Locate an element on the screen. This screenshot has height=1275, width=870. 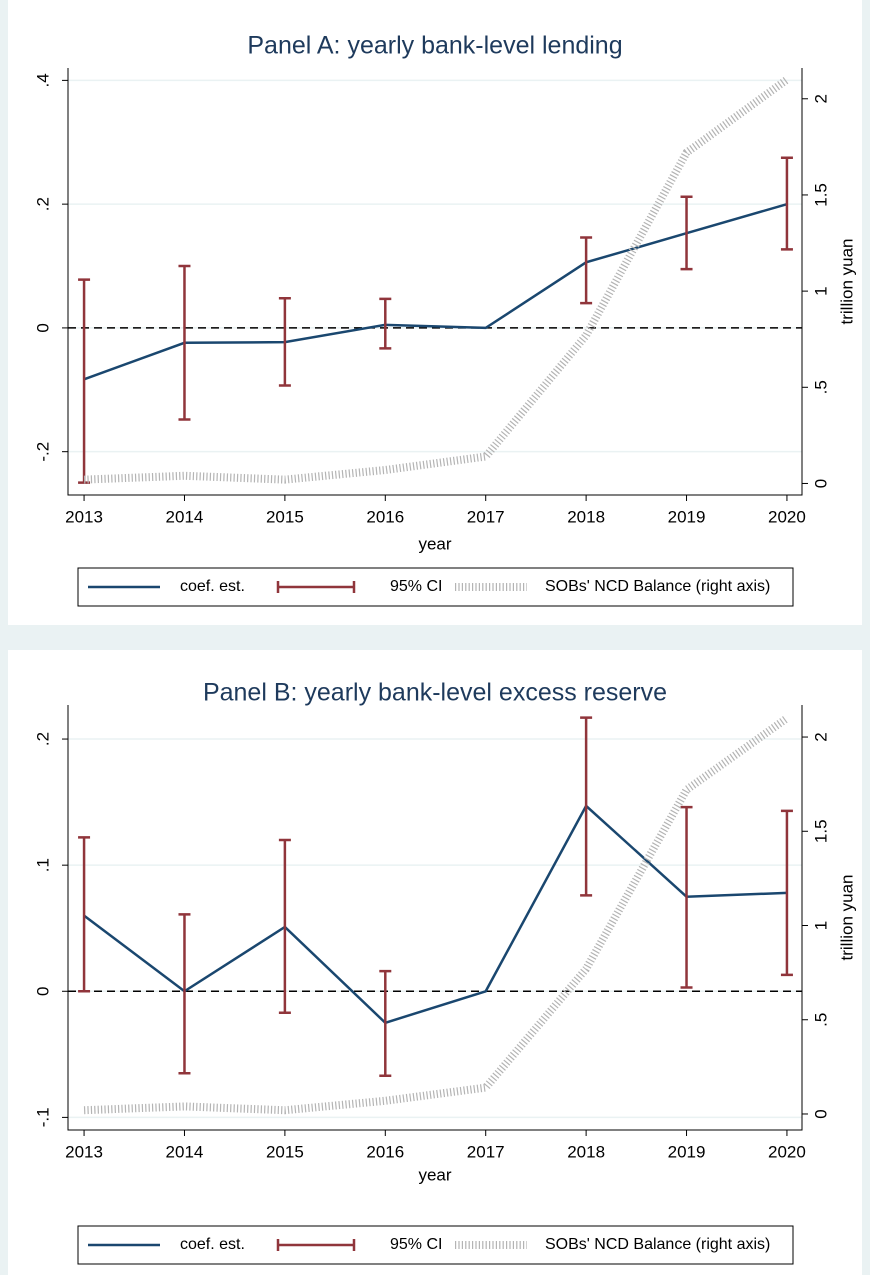
y-tick-label: -.2 is located at coordinates (42, 452).